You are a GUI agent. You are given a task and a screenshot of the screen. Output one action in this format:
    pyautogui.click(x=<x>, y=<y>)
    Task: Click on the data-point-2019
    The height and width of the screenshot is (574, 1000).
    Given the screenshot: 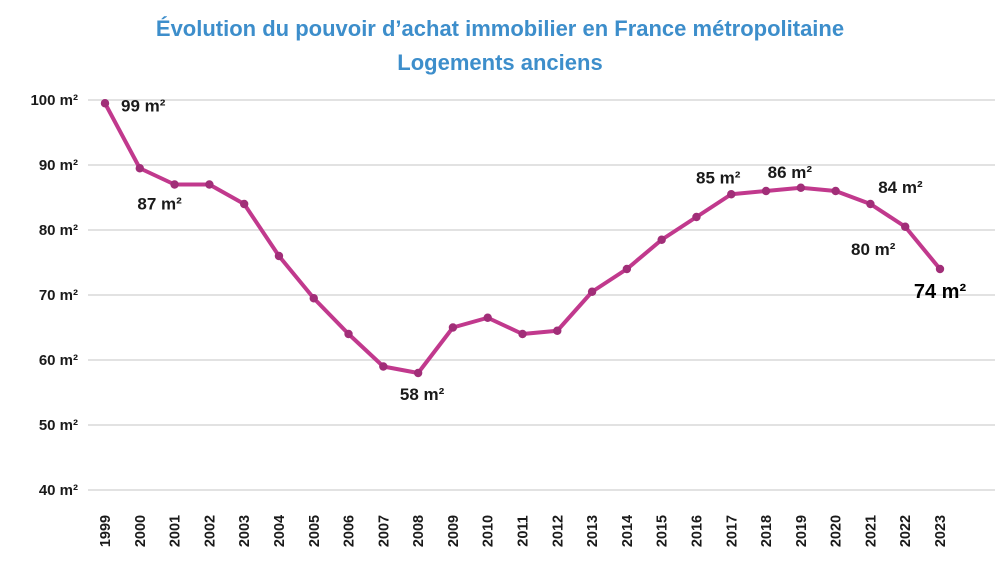 What is the action you would take?
    pyautogui.click(x=801, y=187)
    